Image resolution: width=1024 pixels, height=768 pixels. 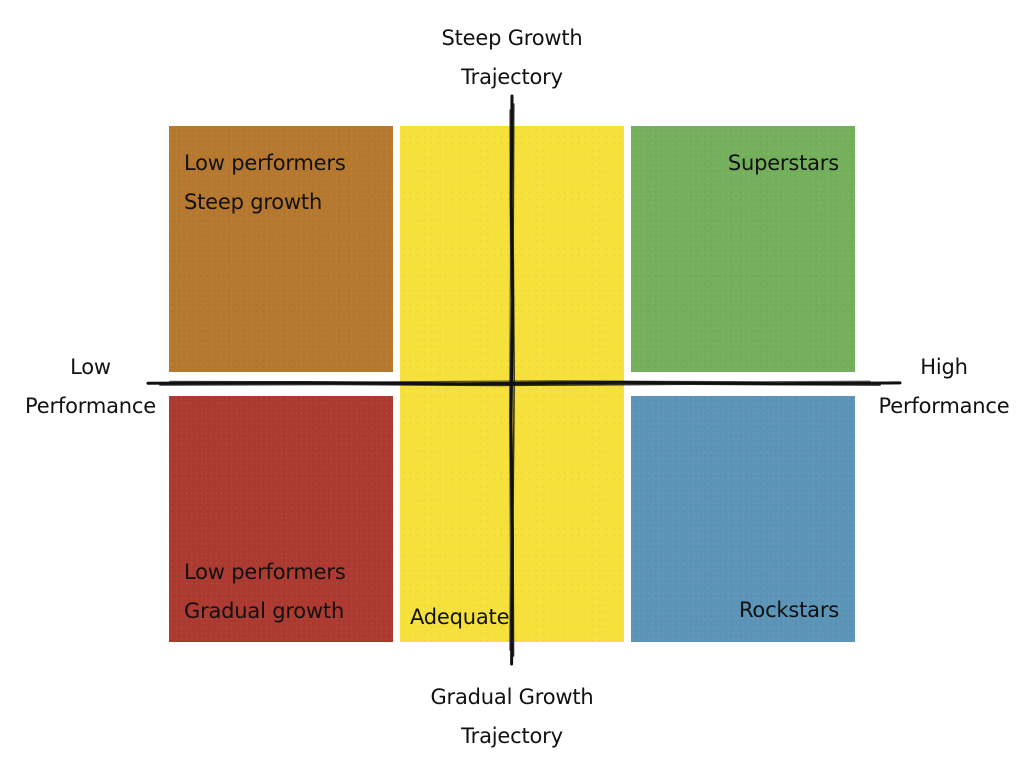 What do you see at coordinates (281, 249) in the screenshot?
I see `quadrant-low-performers-steep-growth` at bounding box center [281, 249].